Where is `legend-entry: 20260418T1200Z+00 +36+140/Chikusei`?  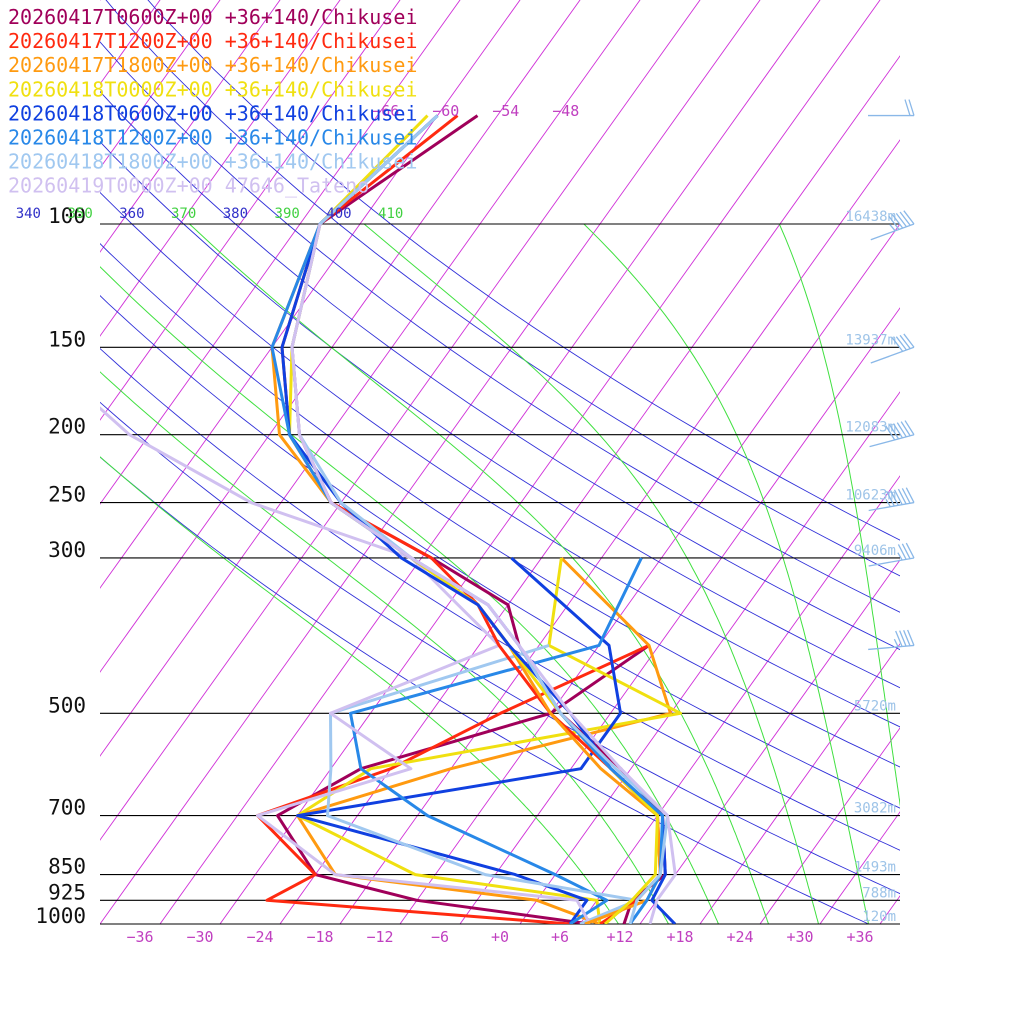 legend-entry: 20260418T1200Z+00 +36+140/Chikusei is located at coordinates (212, 138).